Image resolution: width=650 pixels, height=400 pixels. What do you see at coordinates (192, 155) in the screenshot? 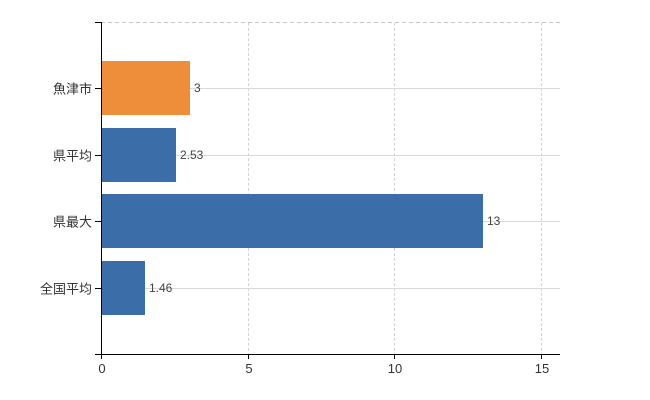
I see `bar-value-label: 2.53` at bounding box center [192, 155].